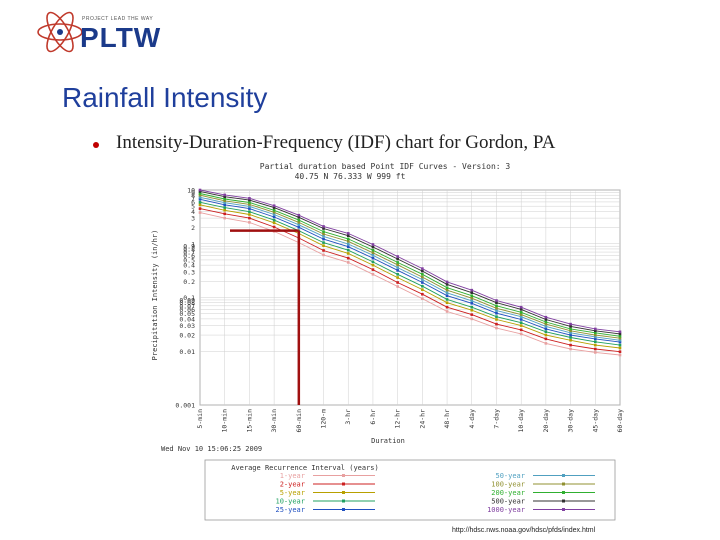 The height and width of the screenshot is (540, 720). What do you see at coordinates (200, 419) in the screenshot?
I see `x-tick-label: 5-min` at bounding box center [200, 419].